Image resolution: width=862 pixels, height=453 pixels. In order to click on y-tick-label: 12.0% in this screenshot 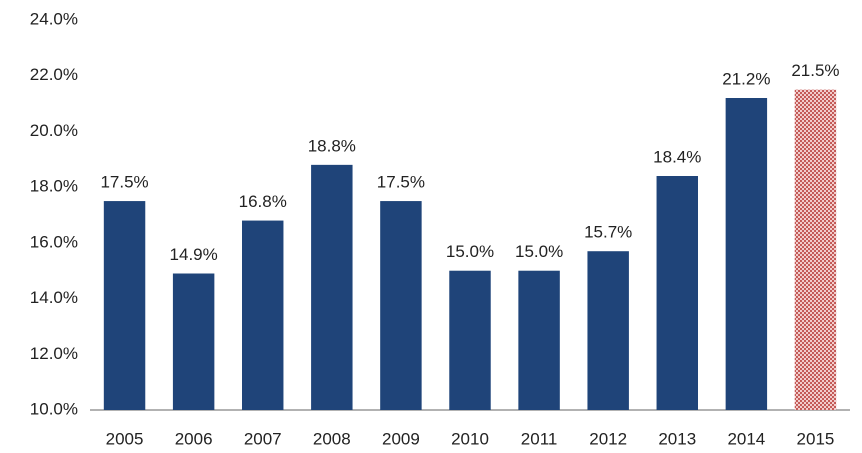, I will do `click(54, 353)`.